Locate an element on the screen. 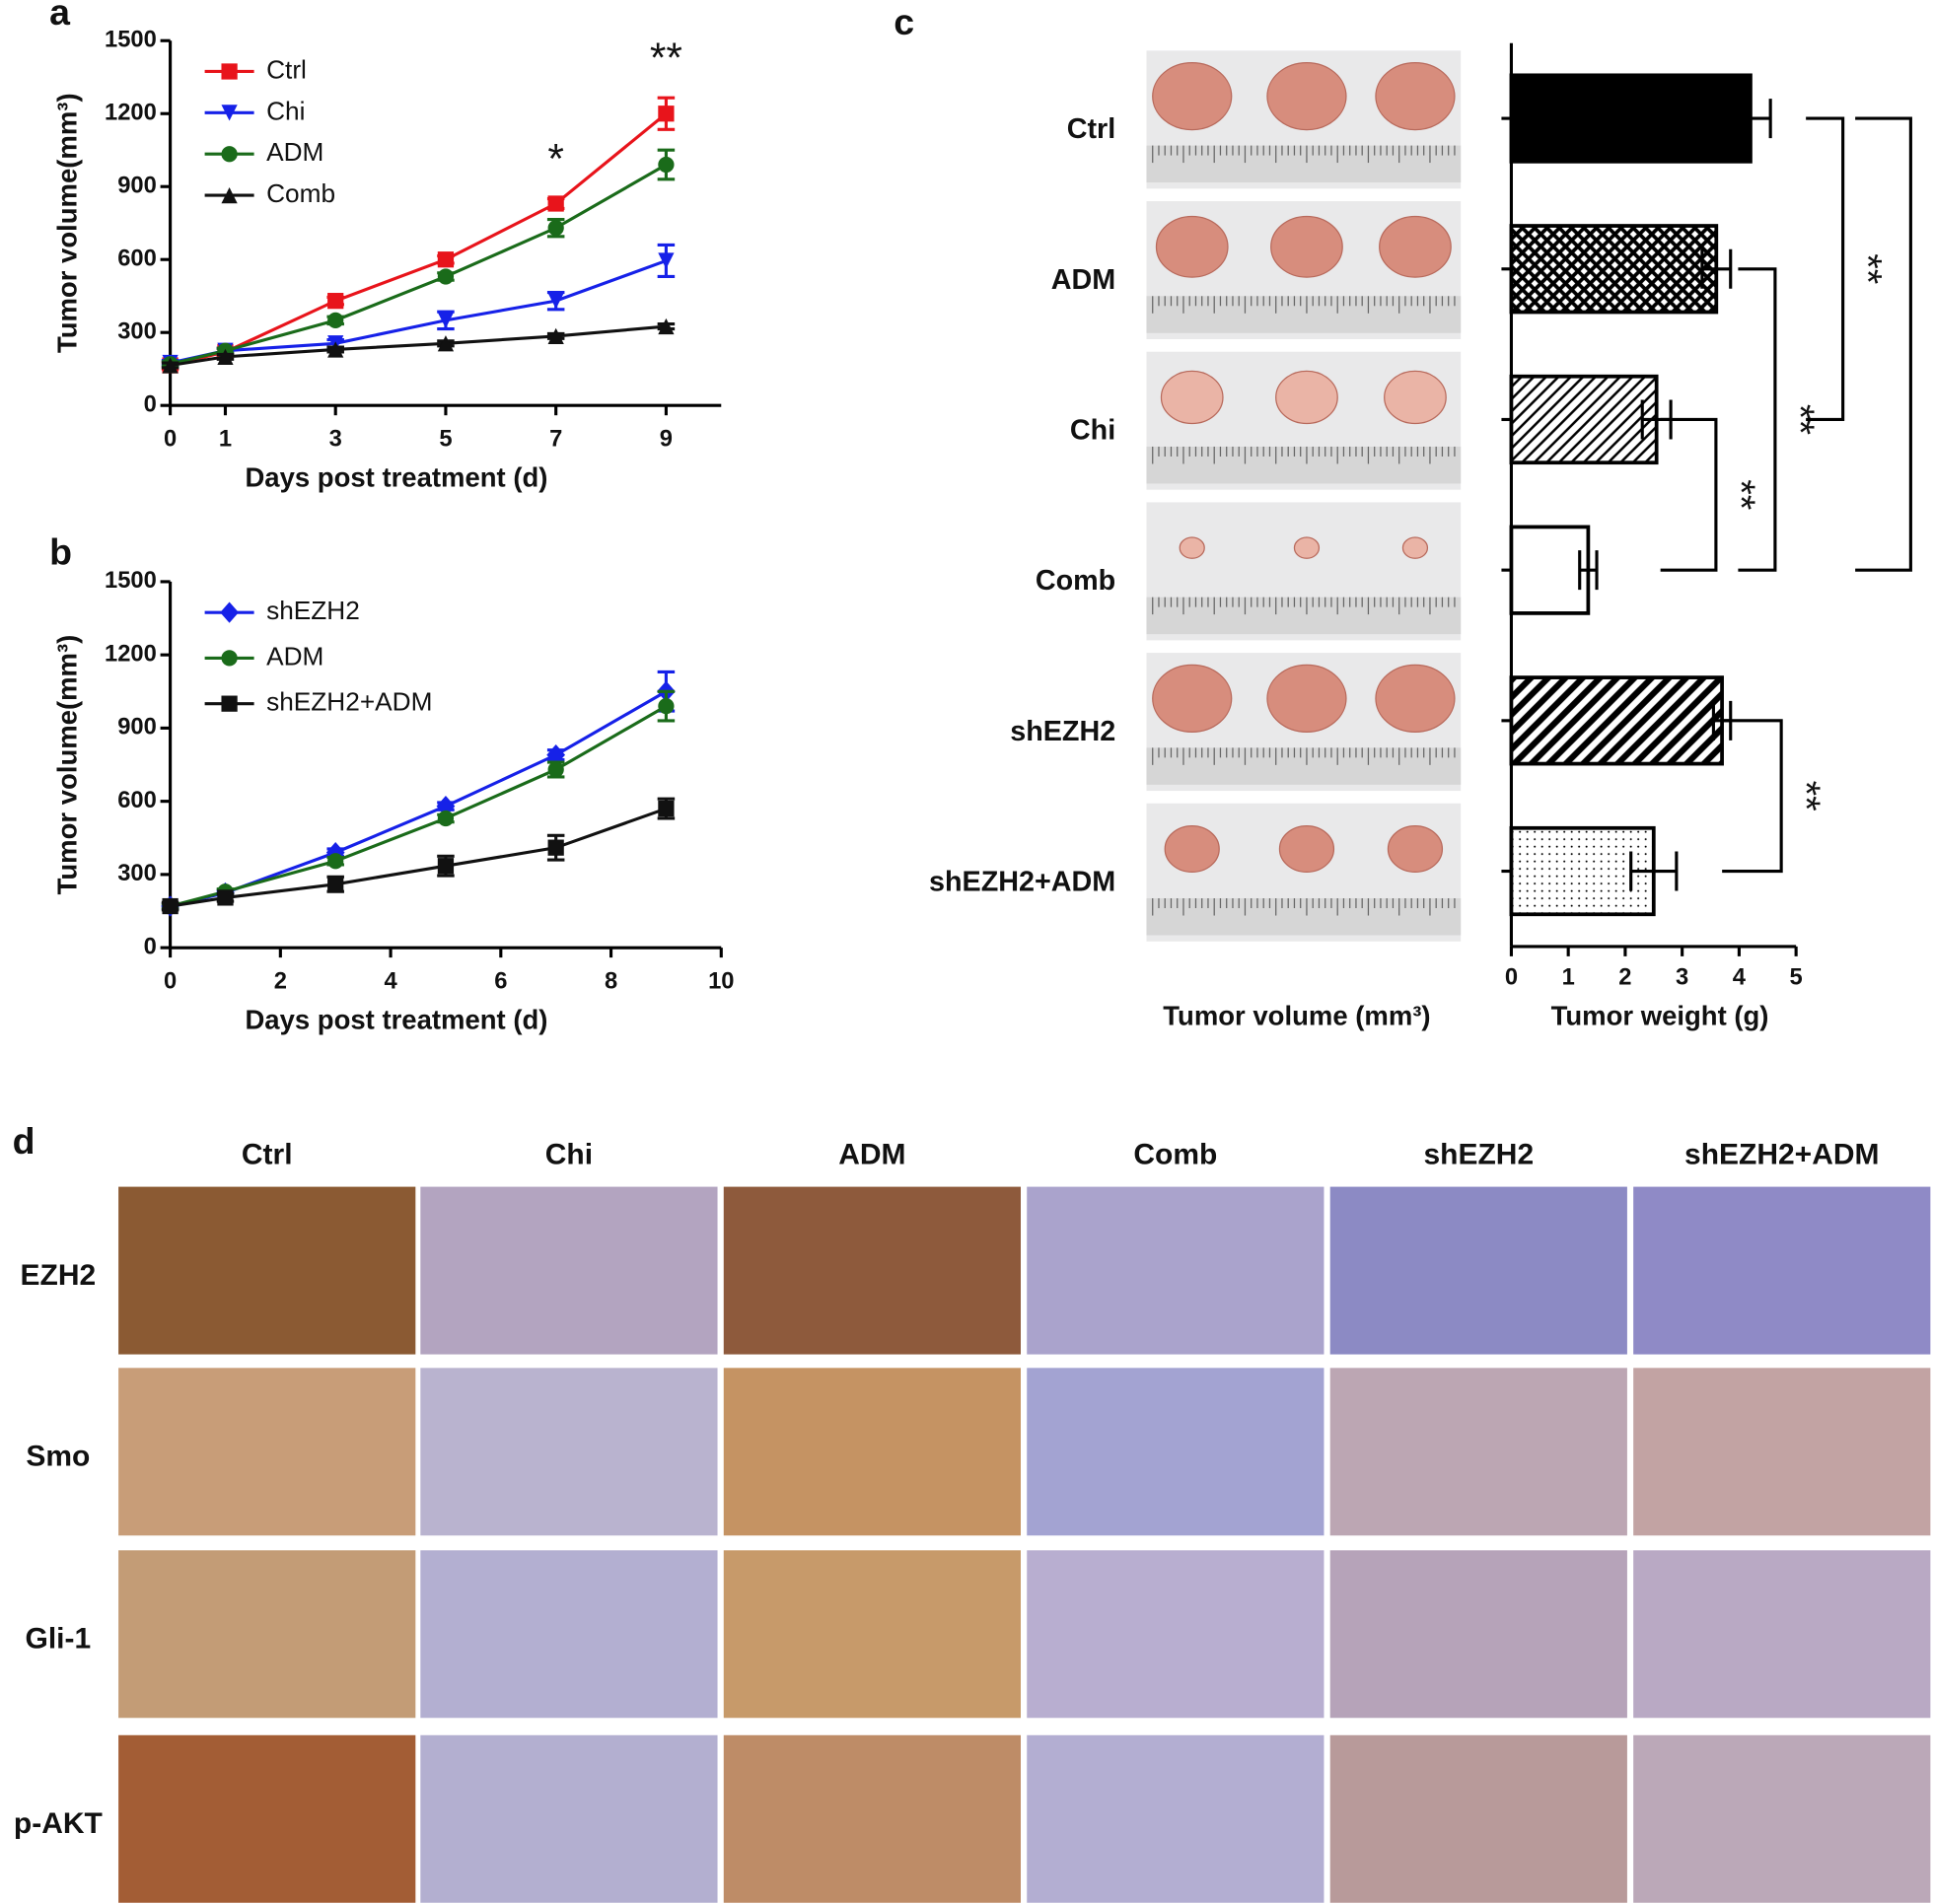 The width and height of the screenshot is (1933, 1904). x-tick-label: 5 is located at coordinates (445, 439).